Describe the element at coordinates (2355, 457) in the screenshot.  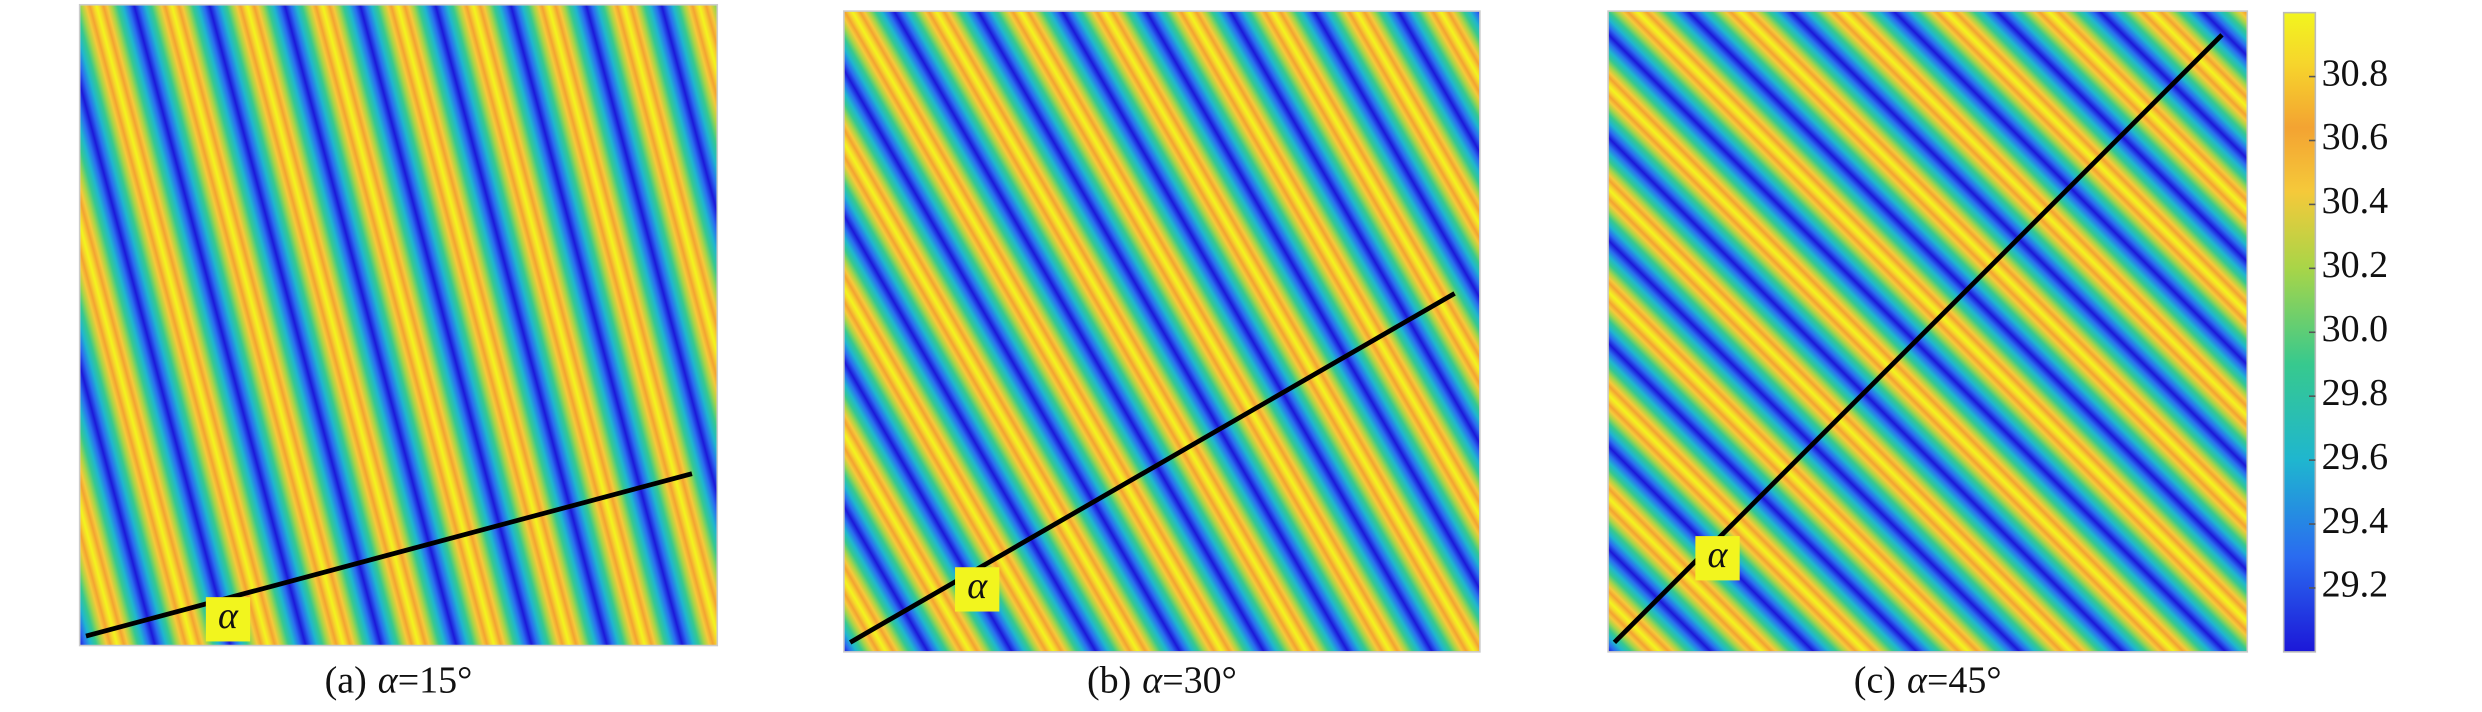
I see `colorbar-tick-label: 29.6` at that location.